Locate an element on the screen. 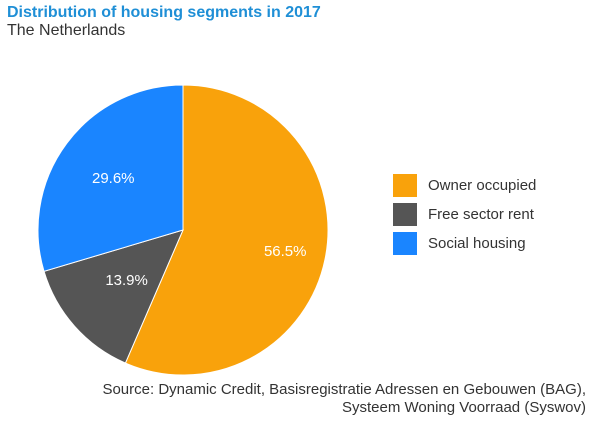  pie-slice-social-housing is located at coordinates (110, 178).